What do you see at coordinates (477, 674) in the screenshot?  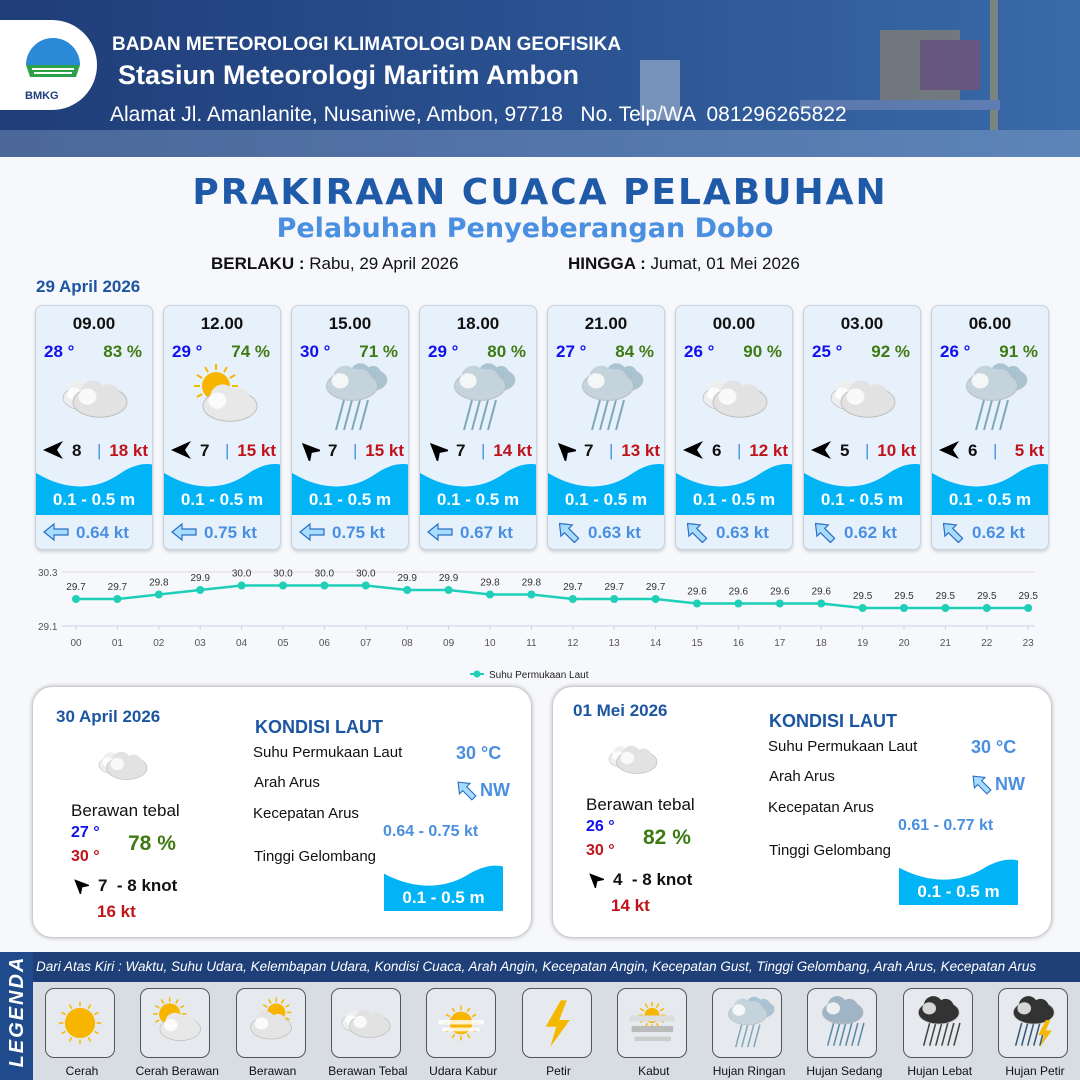 I see `legend-marker` at bounding box center [477, 674].